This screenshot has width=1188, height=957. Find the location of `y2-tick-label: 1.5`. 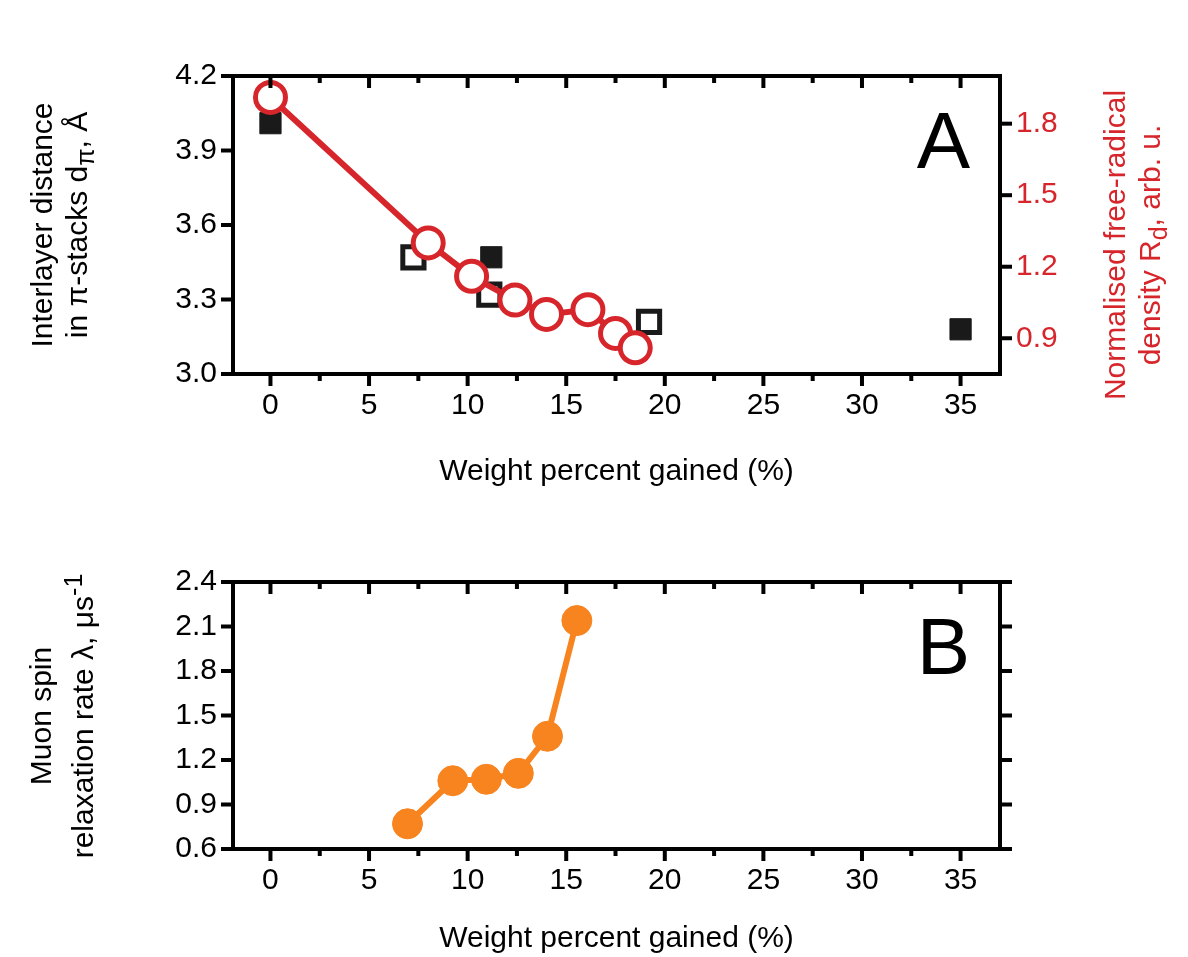

y2-tick-label: 1.5 is located at coordinates (1037, 193).